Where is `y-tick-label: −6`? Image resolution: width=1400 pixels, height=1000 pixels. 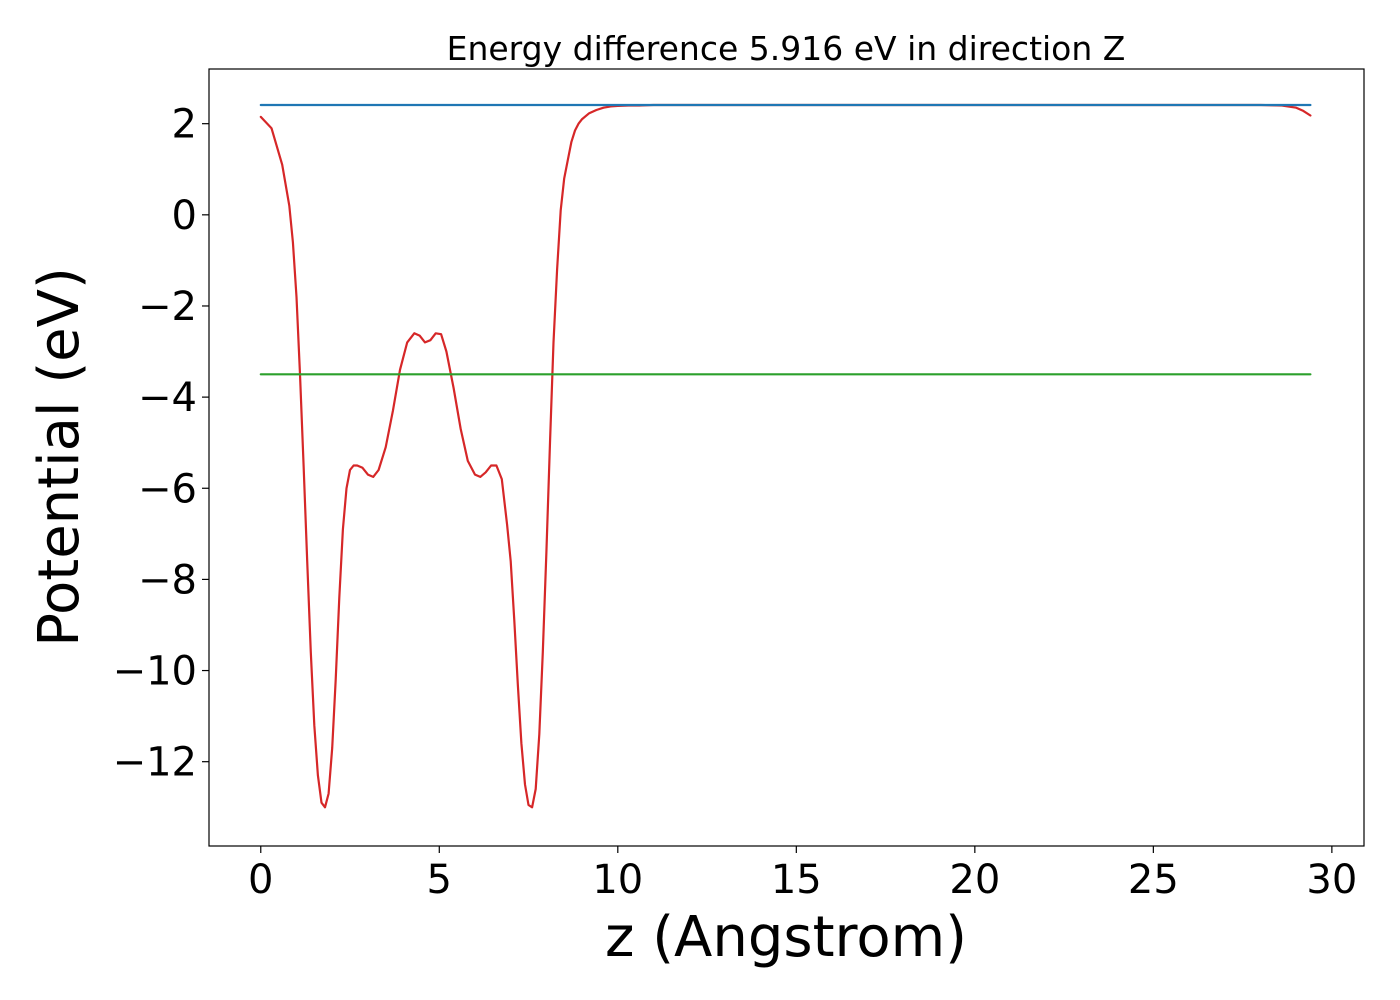
y-tick-label: −6 is located at coordinates (167, 489).